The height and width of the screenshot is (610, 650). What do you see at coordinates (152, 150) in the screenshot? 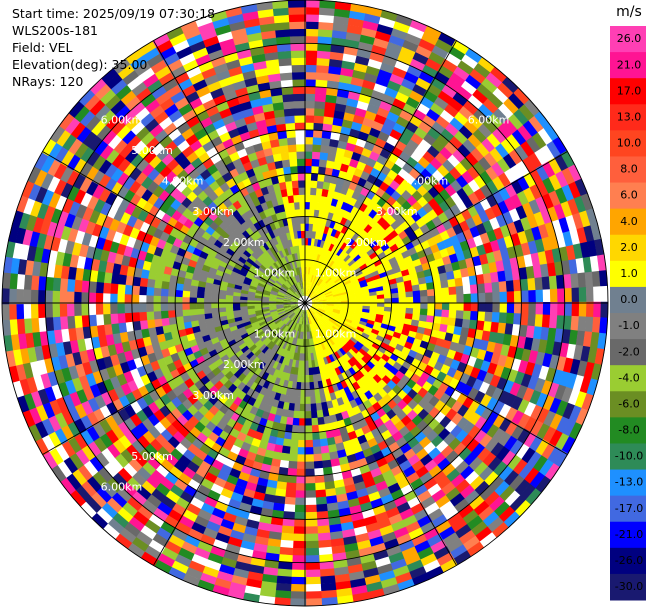
I see `range-ring-label: 5.00km` at bounding box center [152, 150].